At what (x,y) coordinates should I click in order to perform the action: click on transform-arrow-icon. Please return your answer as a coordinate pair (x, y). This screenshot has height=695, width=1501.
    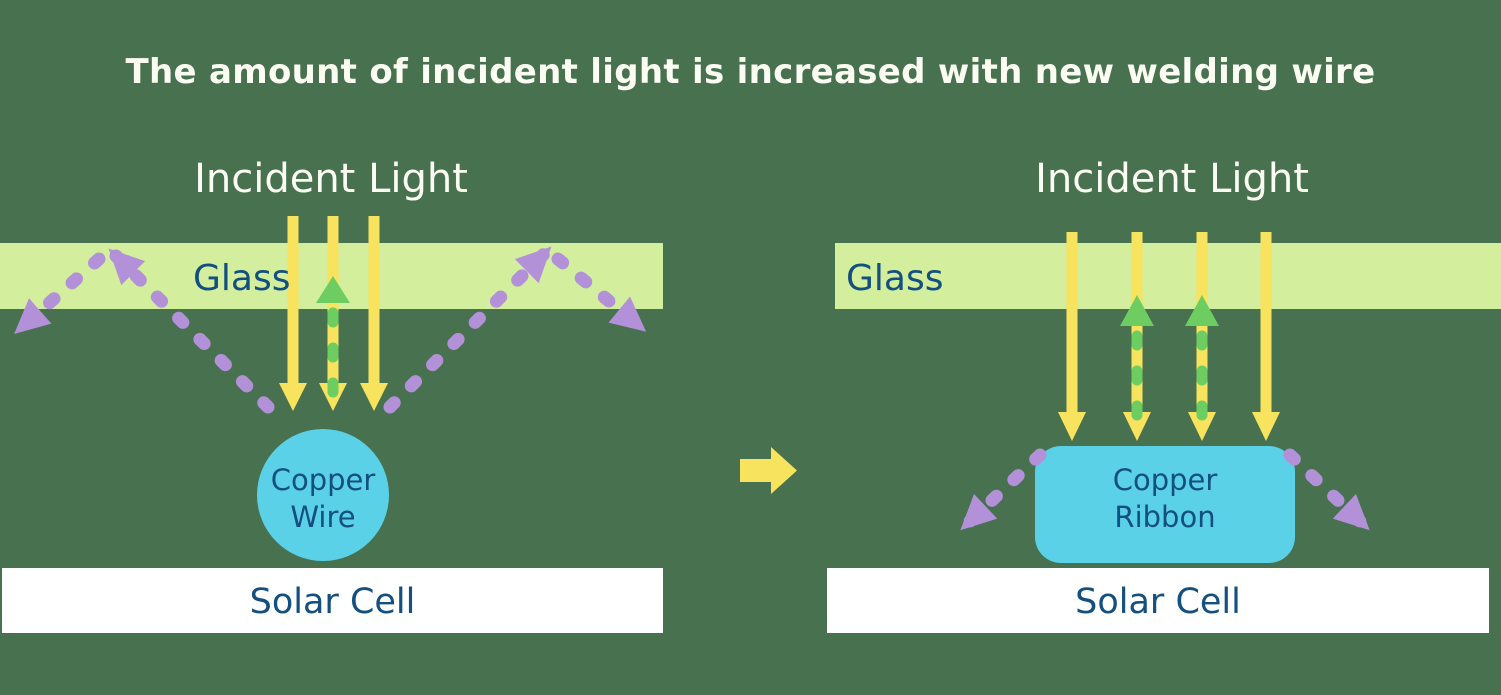
    Looking at the image, I should click on (768, 470).